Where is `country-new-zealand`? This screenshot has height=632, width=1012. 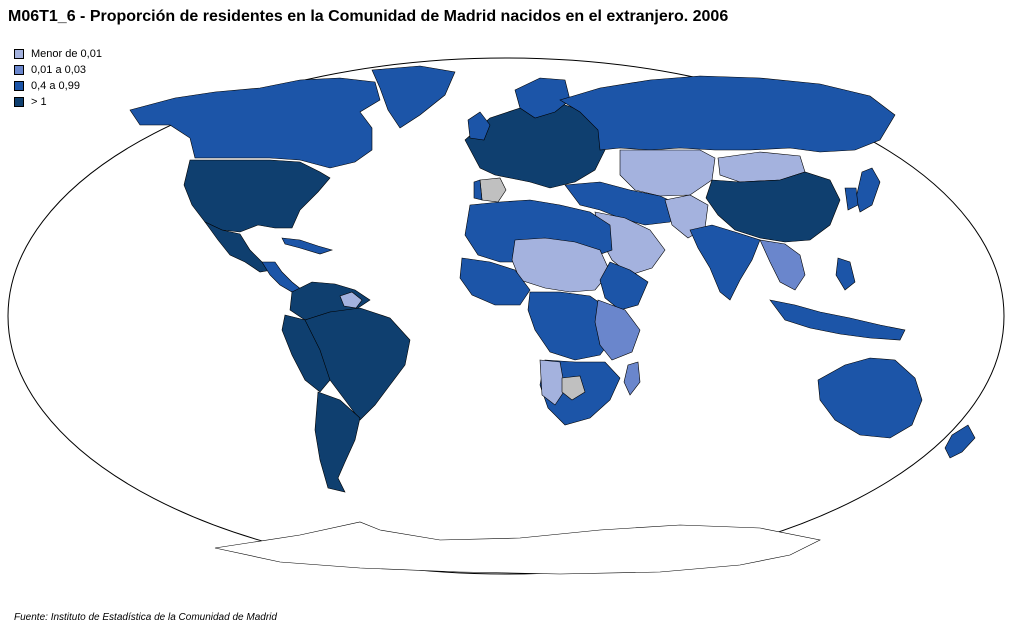 country-new-zealand is located at coordinates (960, 441).